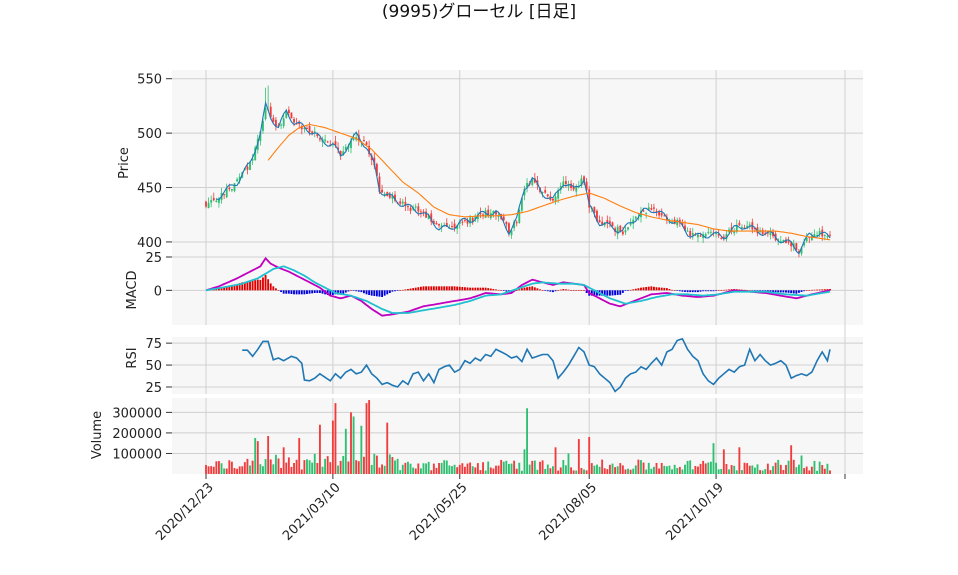 This screenshot has width=958, height=575. I want to click on volume-plot, so click(518, 437).